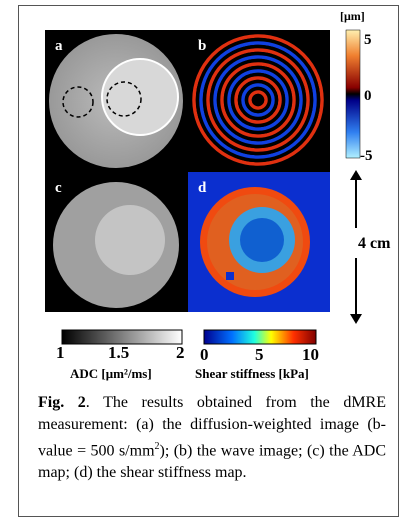  I want to click on wave-colorbar, so click(353, 94).